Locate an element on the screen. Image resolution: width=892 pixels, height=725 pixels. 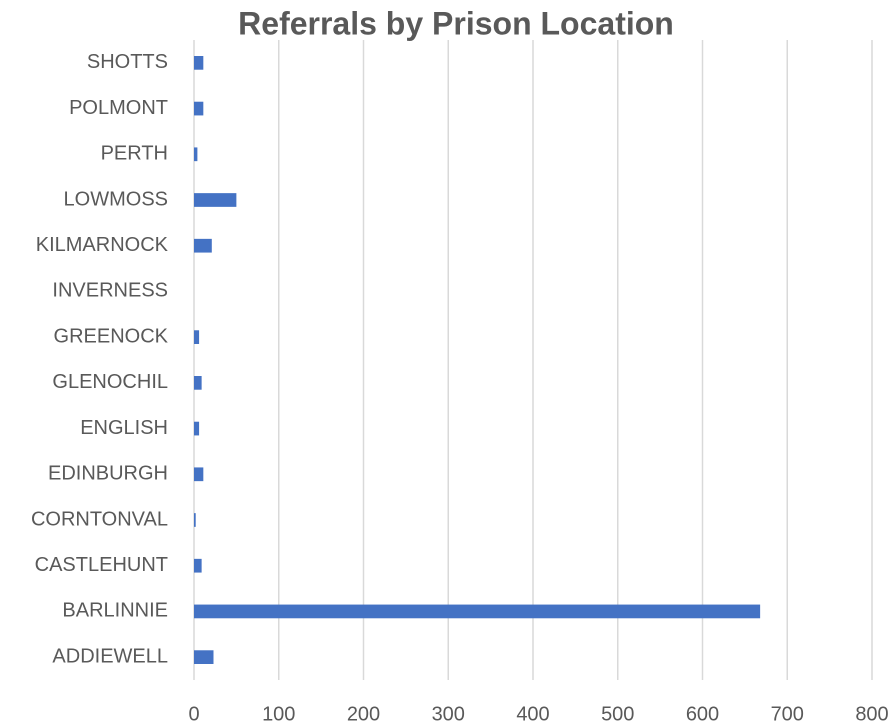
x-tick-label: 100 is located at coordinates (278, 714).